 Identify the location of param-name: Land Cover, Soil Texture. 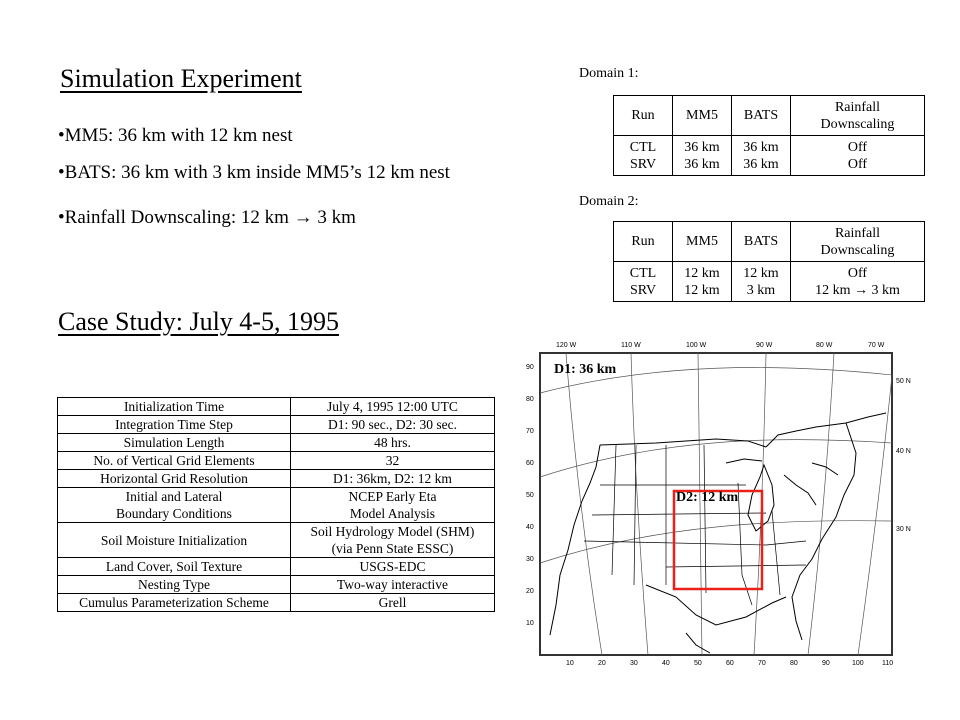
(174, 566).